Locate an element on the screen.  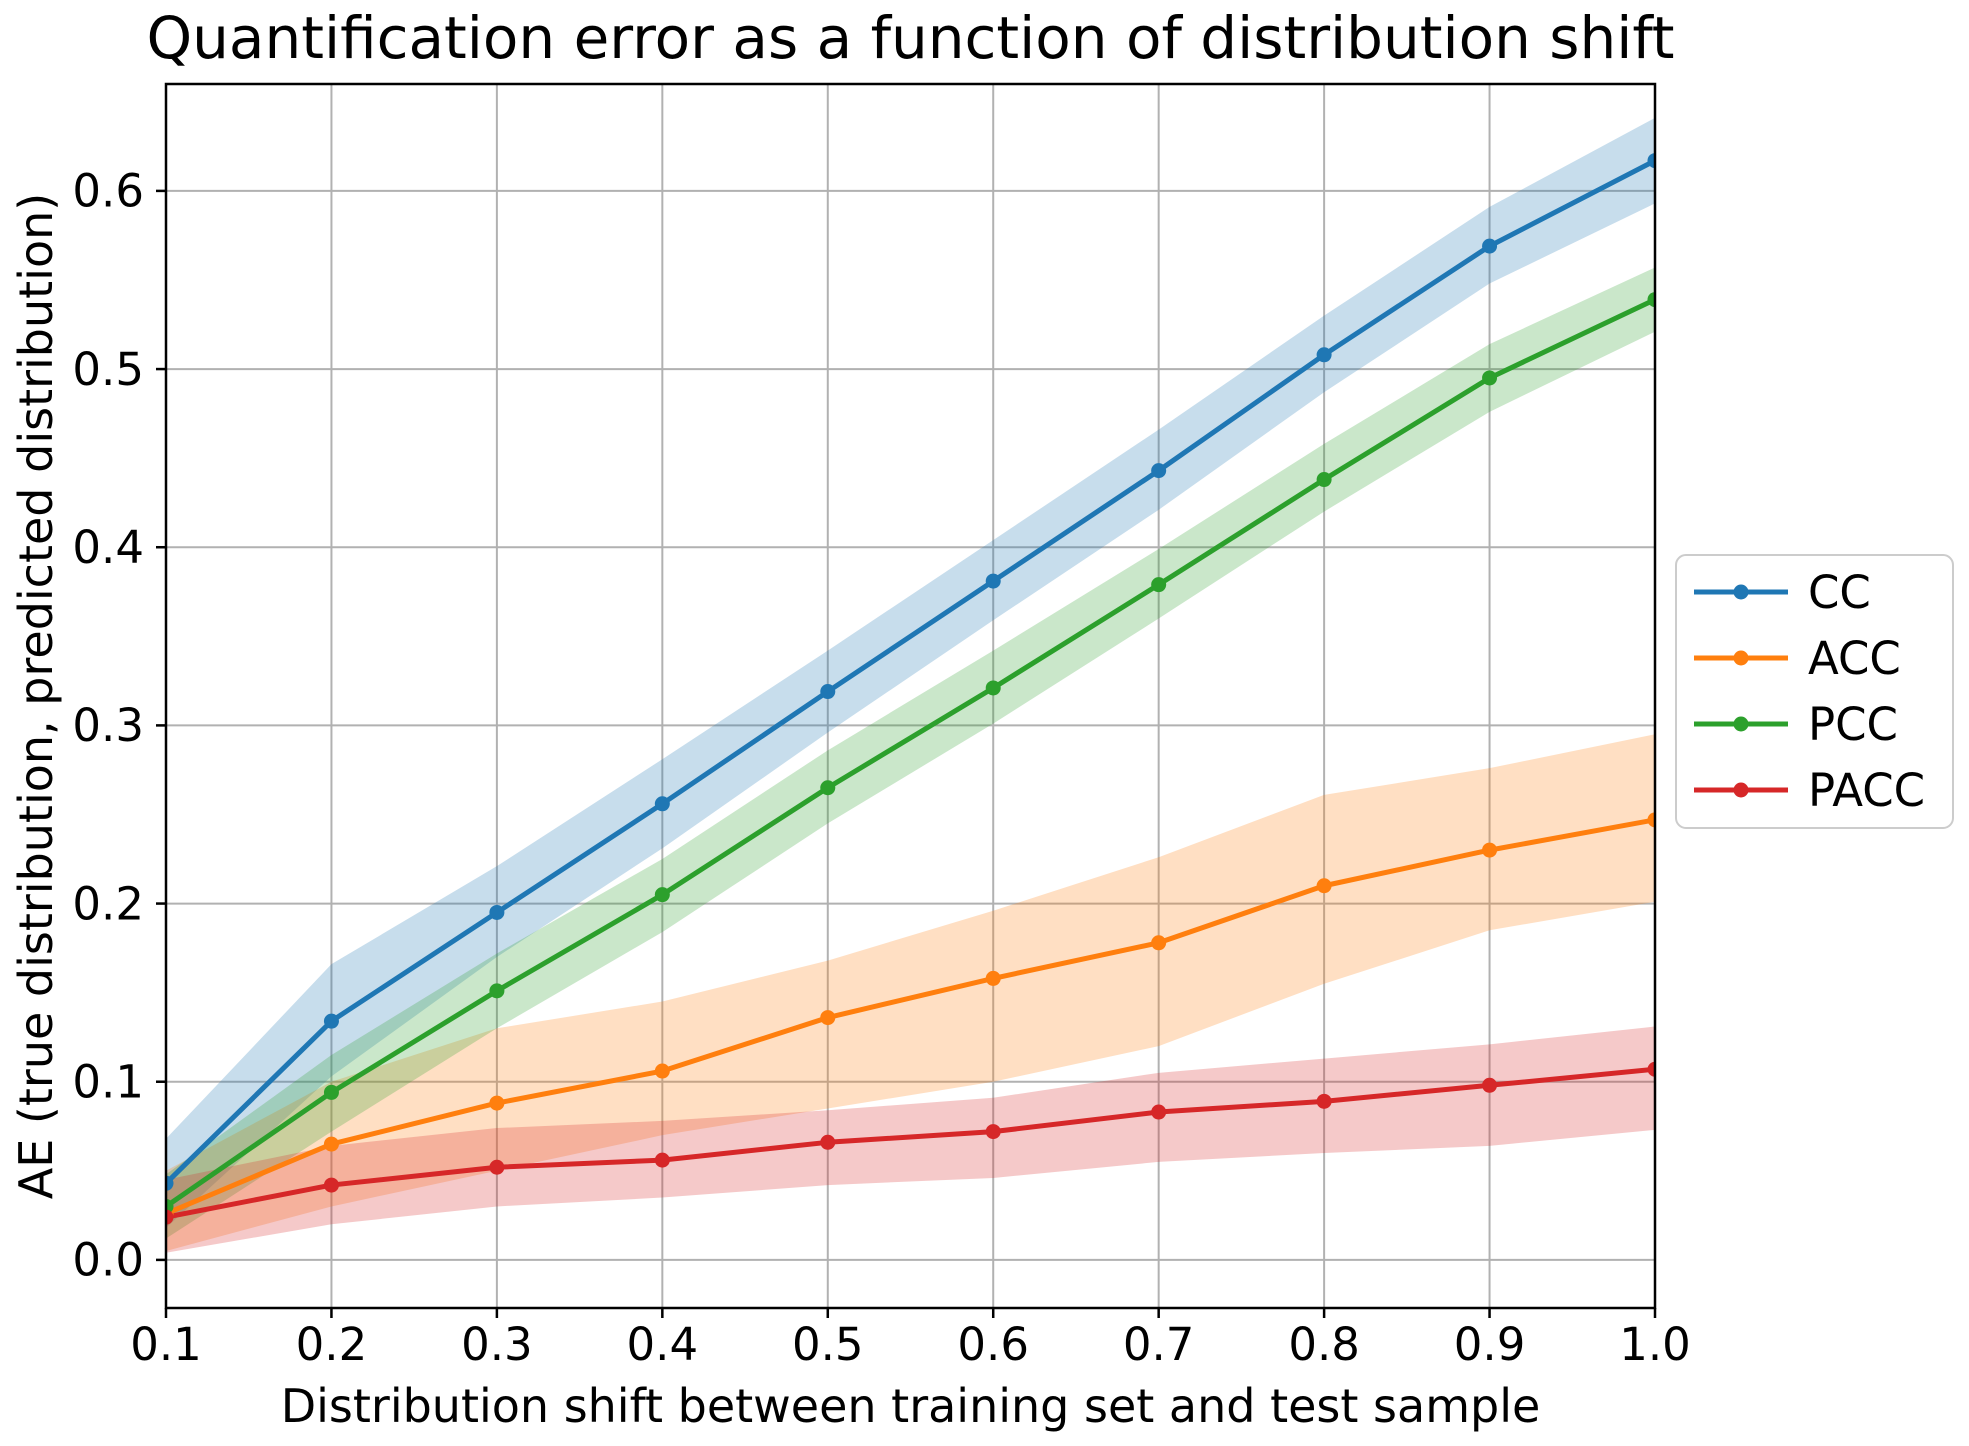
legend: CC ACC PCC PACC is located at coordinates (1814, 691).